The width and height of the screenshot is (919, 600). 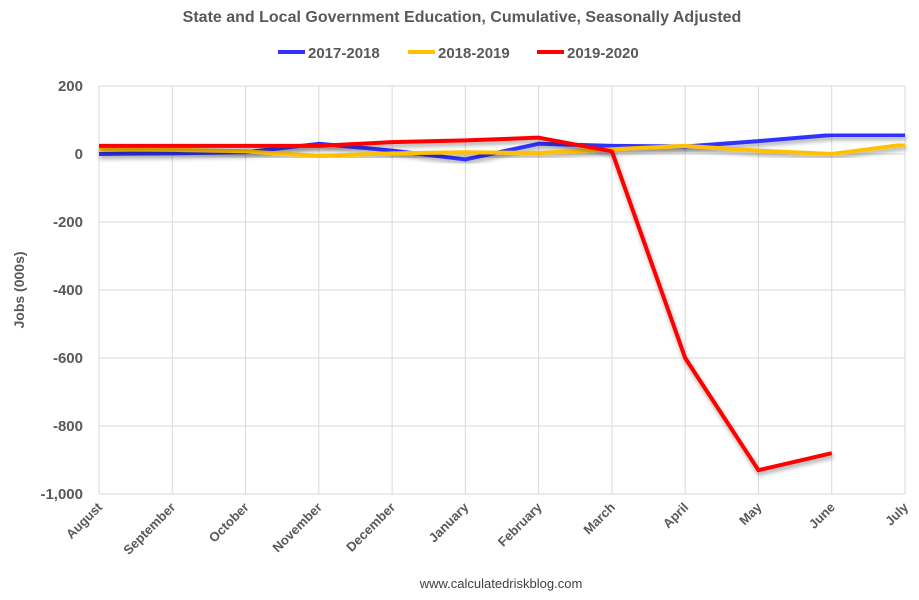 I want to click on legend-item: 2019-2020, so click(x=588, y=53).